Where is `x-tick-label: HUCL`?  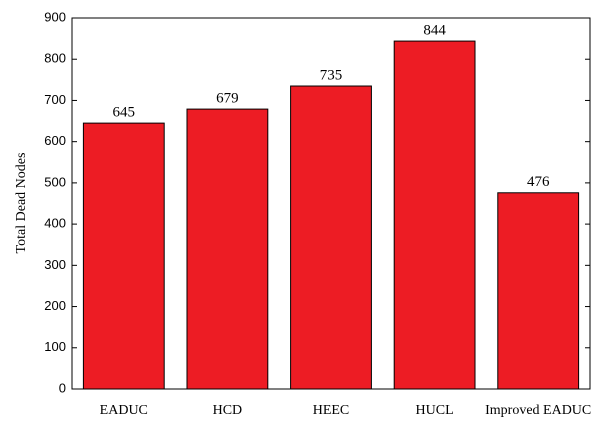 x-tick-label: HUCL is located at coordinates (435, 410).